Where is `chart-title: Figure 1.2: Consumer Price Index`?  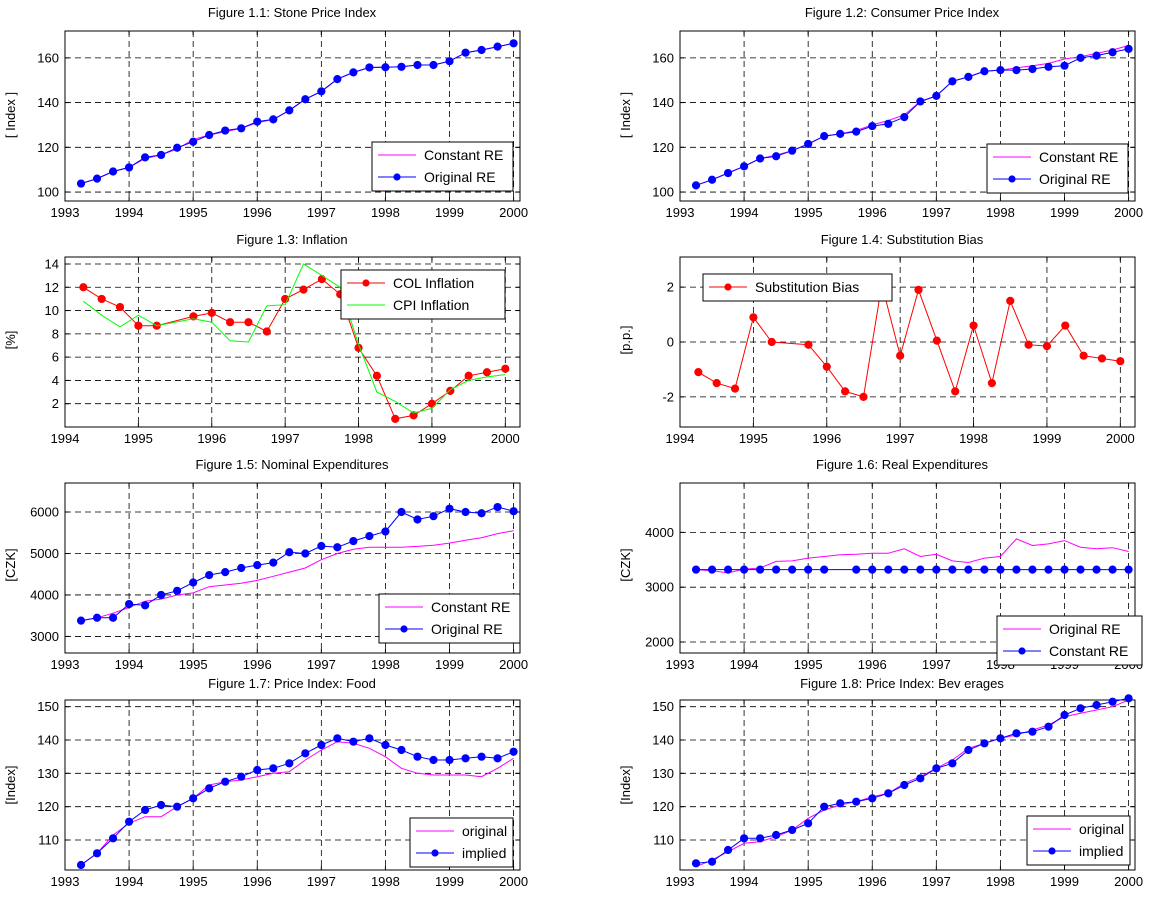 chart-title: Figure 1.2: Consumer Price Index is located at coordinates (902, 12).